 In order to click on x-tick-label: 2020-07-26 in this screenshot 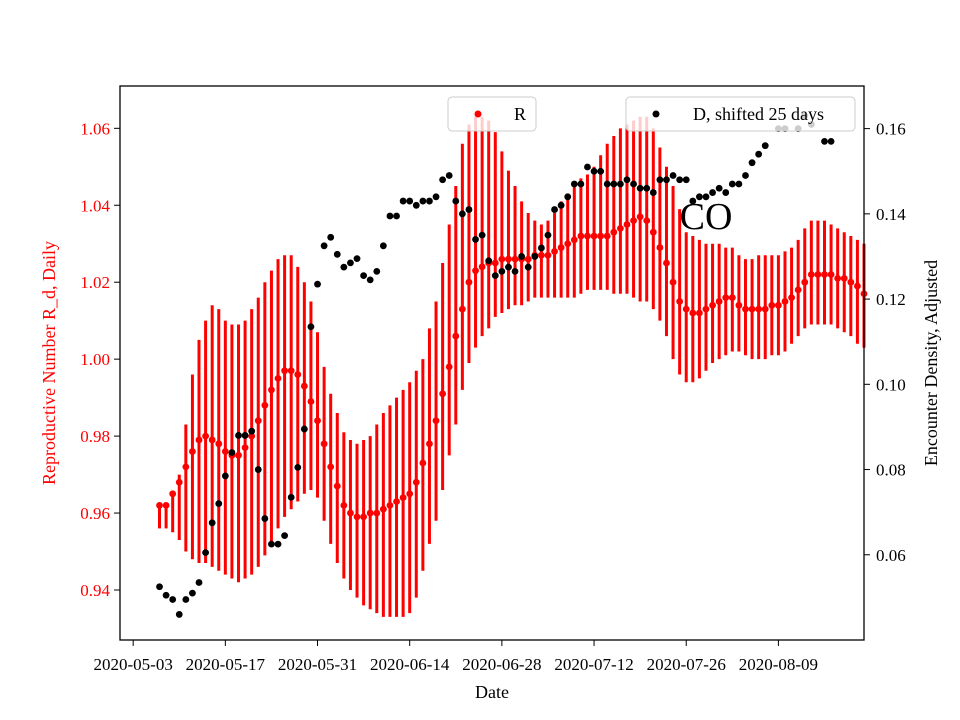, I will do `click(686, 664)`.